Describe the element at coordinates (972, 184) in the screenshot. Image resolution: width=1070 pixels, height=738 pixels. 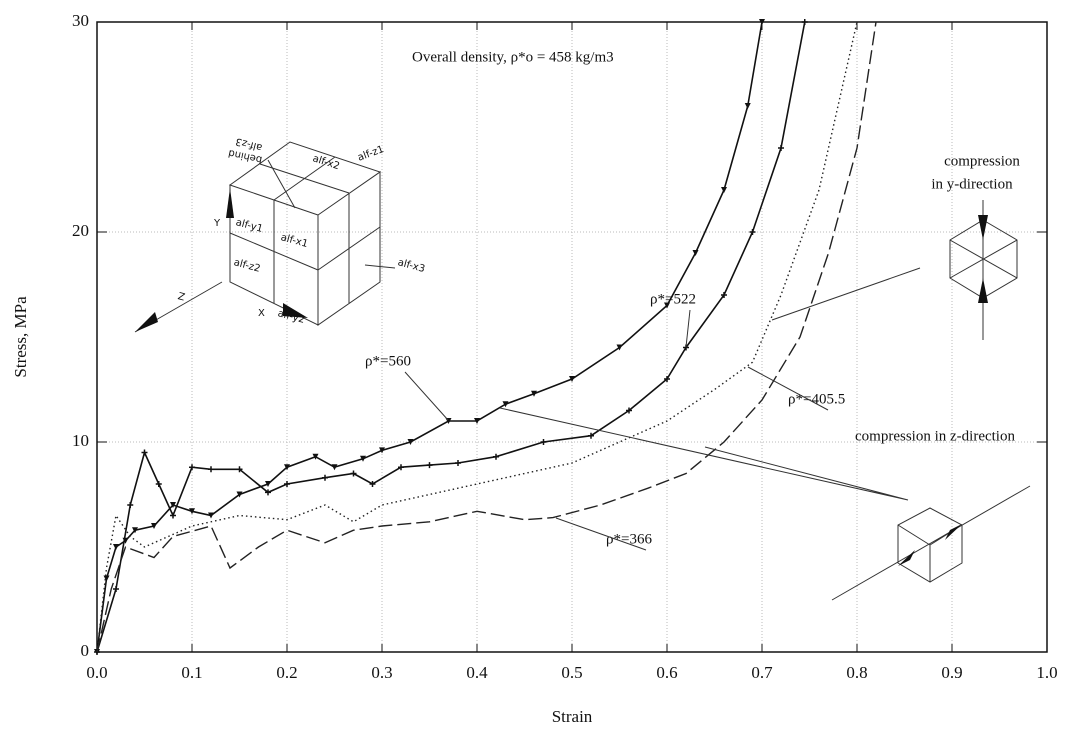
I see `annotation: in y-direction` at that location.